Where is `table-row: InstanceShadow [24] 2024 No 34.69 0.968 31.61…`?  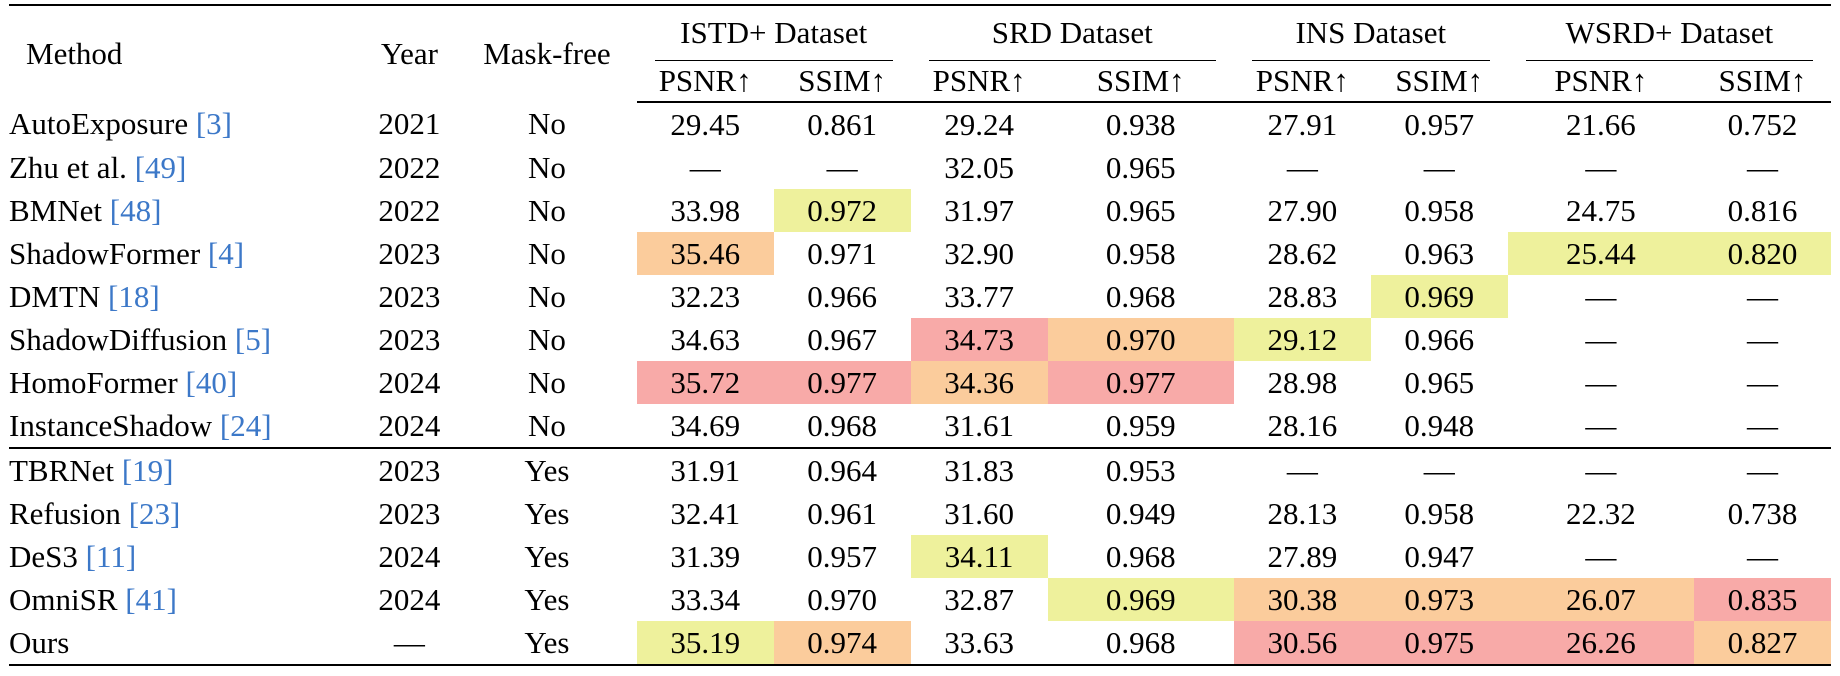 table-row: InstanceShadow [24] 2024 No 34.69 0.968 31.61… is located at coordinates (920, 426).